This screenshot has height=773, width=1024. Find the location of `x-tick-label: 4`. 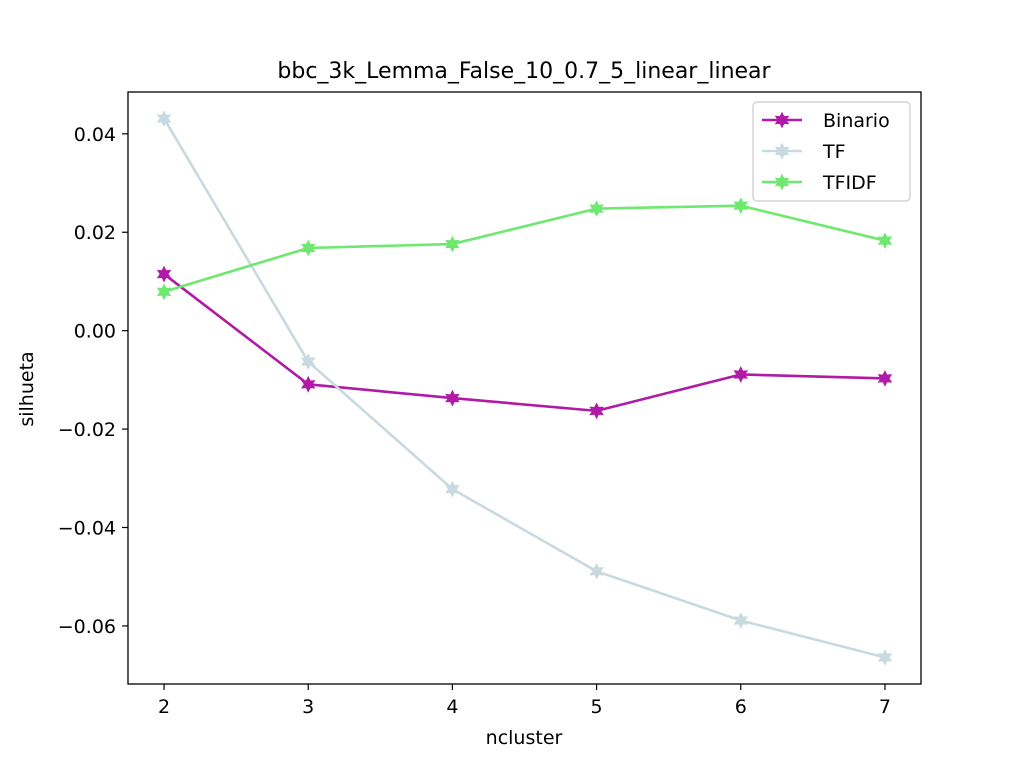

x-tick-label: 4 is located at coordinates (452, 707).